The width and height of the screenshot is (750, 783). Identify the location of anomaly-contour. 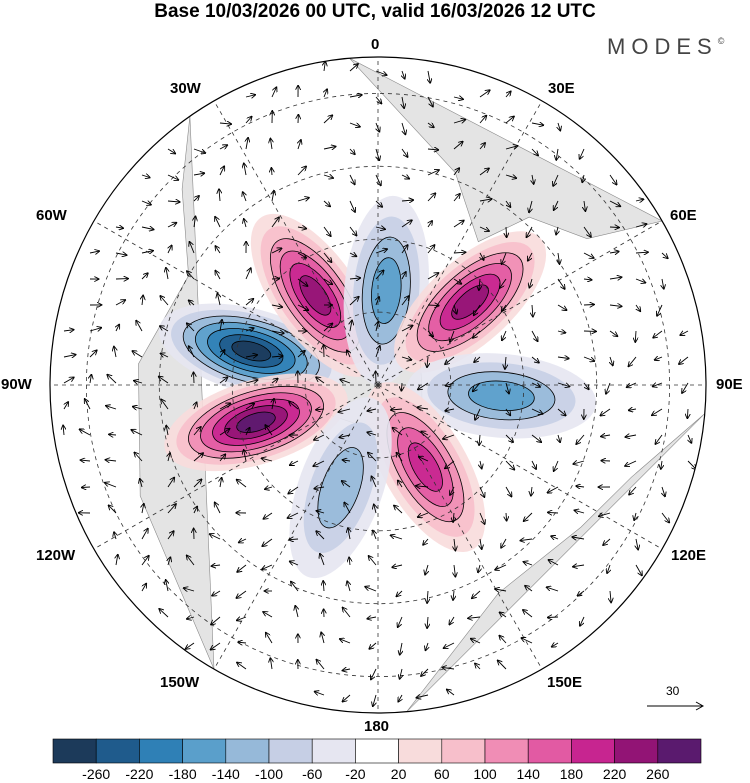
(340, 488).